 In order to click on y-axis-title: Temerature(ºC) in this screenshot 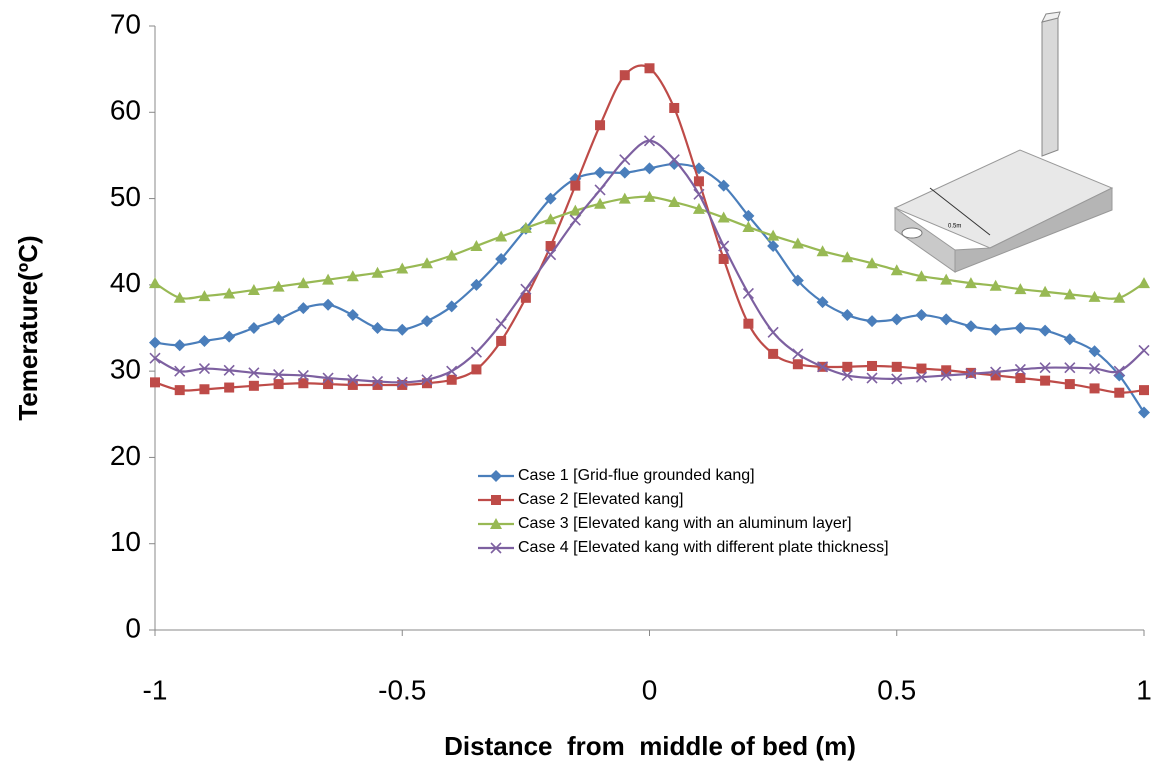, I will do `click(28, 327)`.